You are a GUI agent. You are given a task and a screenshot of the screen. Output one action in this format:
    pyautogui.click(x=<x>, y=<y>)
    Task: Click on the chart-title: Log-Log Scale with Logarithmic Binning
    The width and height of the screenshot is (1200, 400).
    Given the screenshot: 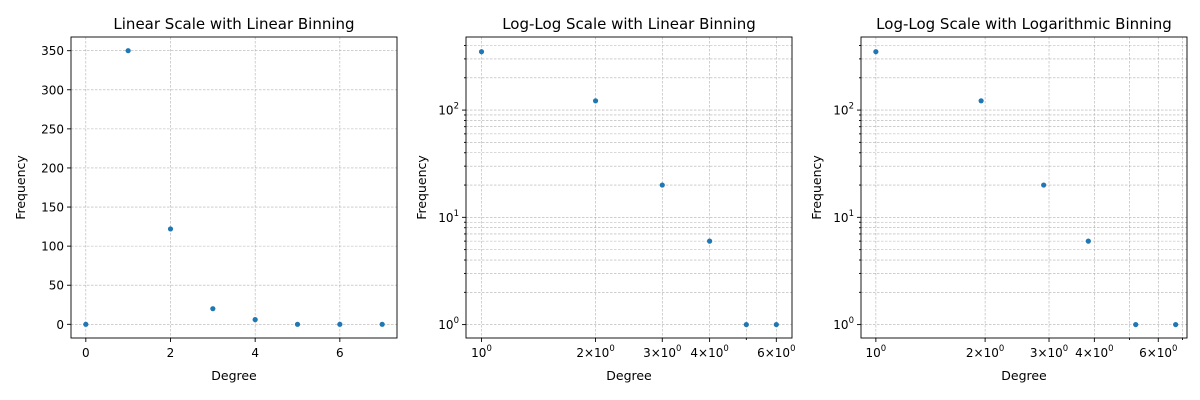 What is the action you would take?
    pyautogui.click(x=1024, y=24)
    